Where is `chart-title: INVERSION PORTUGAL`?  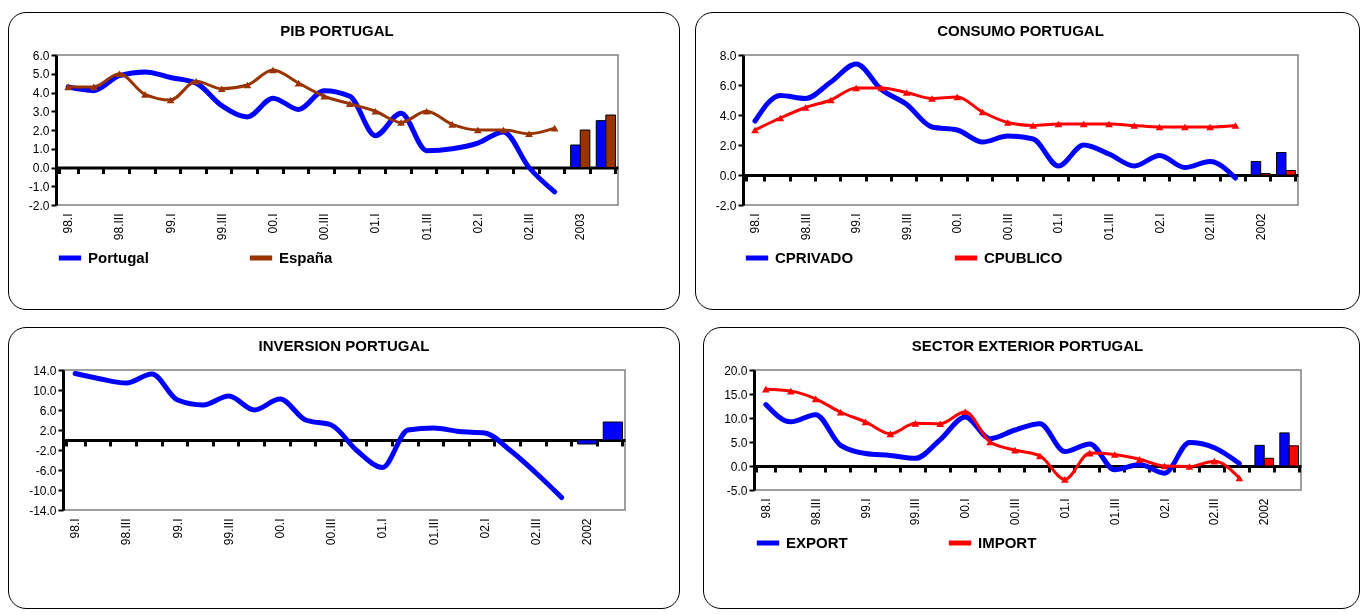 chart-title: INVERSION PORTUGAL is located at coordinates (344, 345).